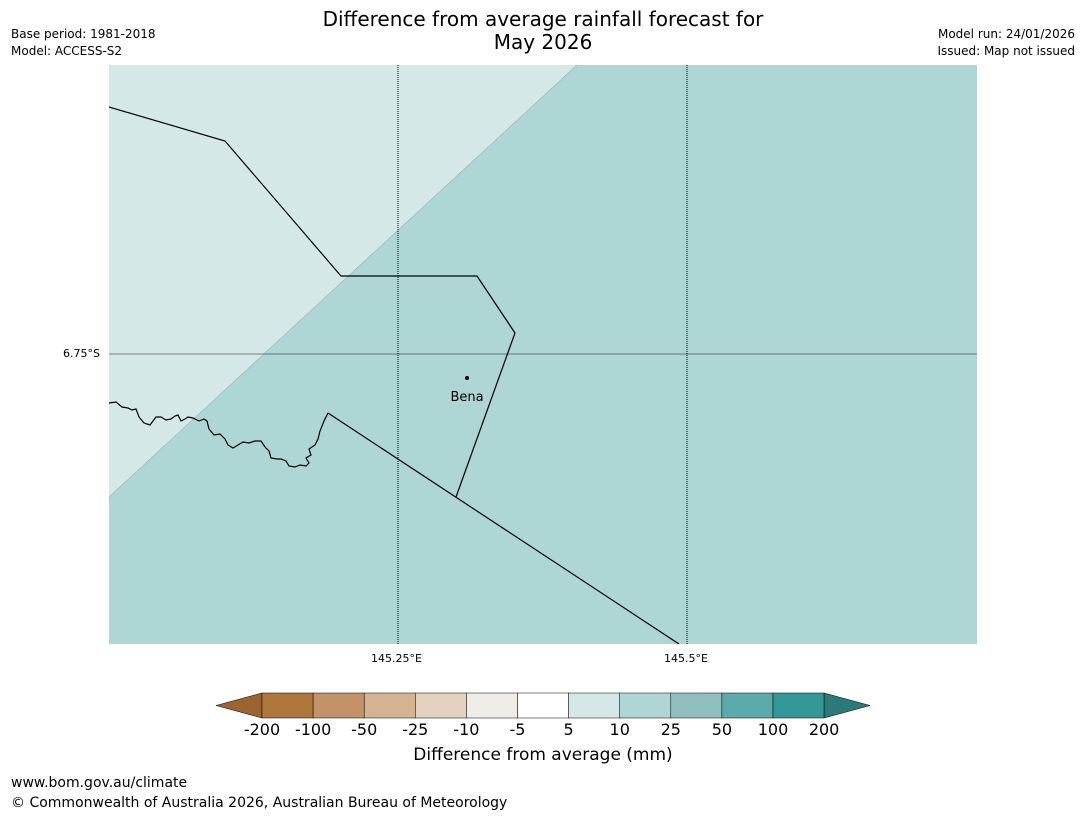 The image size is (1085, 816). I want to click on model-name: Model: ACCESS-S2, so click(67, 51).